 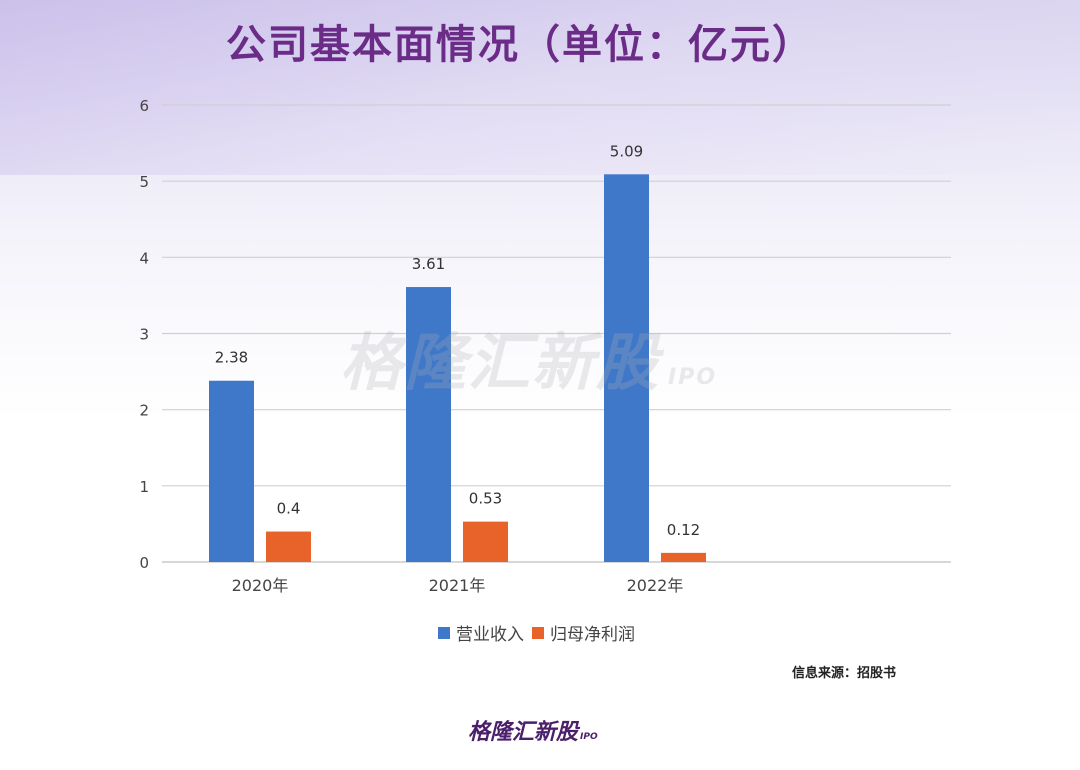 I want to click on y-tick-label: 2, so click(x=144, y=411).